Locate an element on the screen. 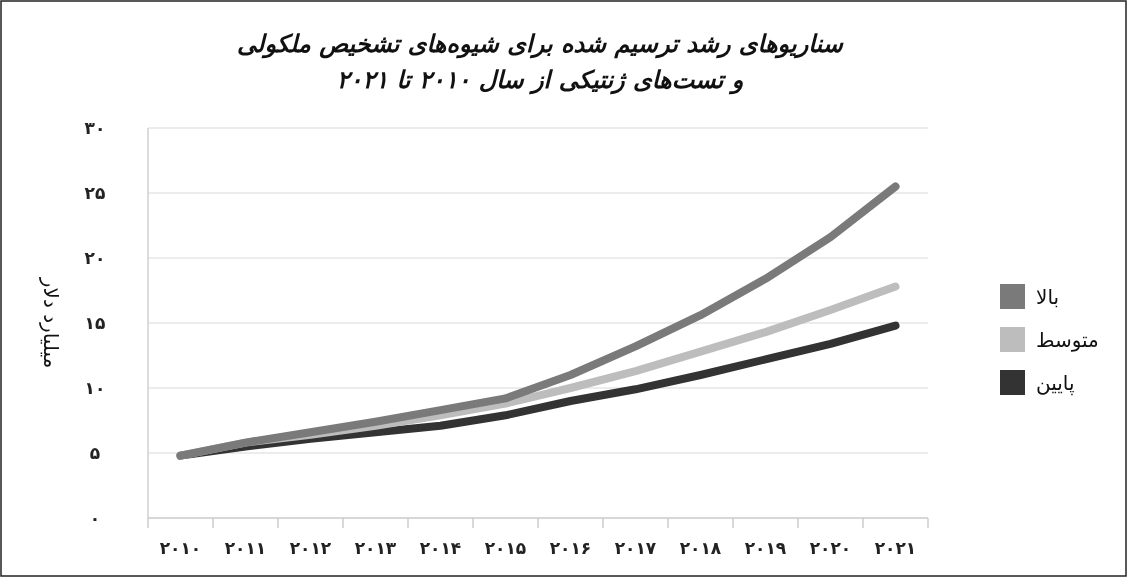 The width and height of the screenshot is (1127, 577). x-tick-label: ۲۰۱۴ is located at coordinates (440, 548).